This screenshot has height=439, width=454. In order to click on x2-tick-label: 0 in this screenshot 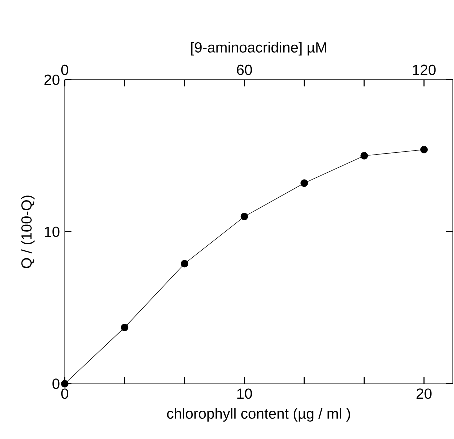, I will do `click(64, 70)`.